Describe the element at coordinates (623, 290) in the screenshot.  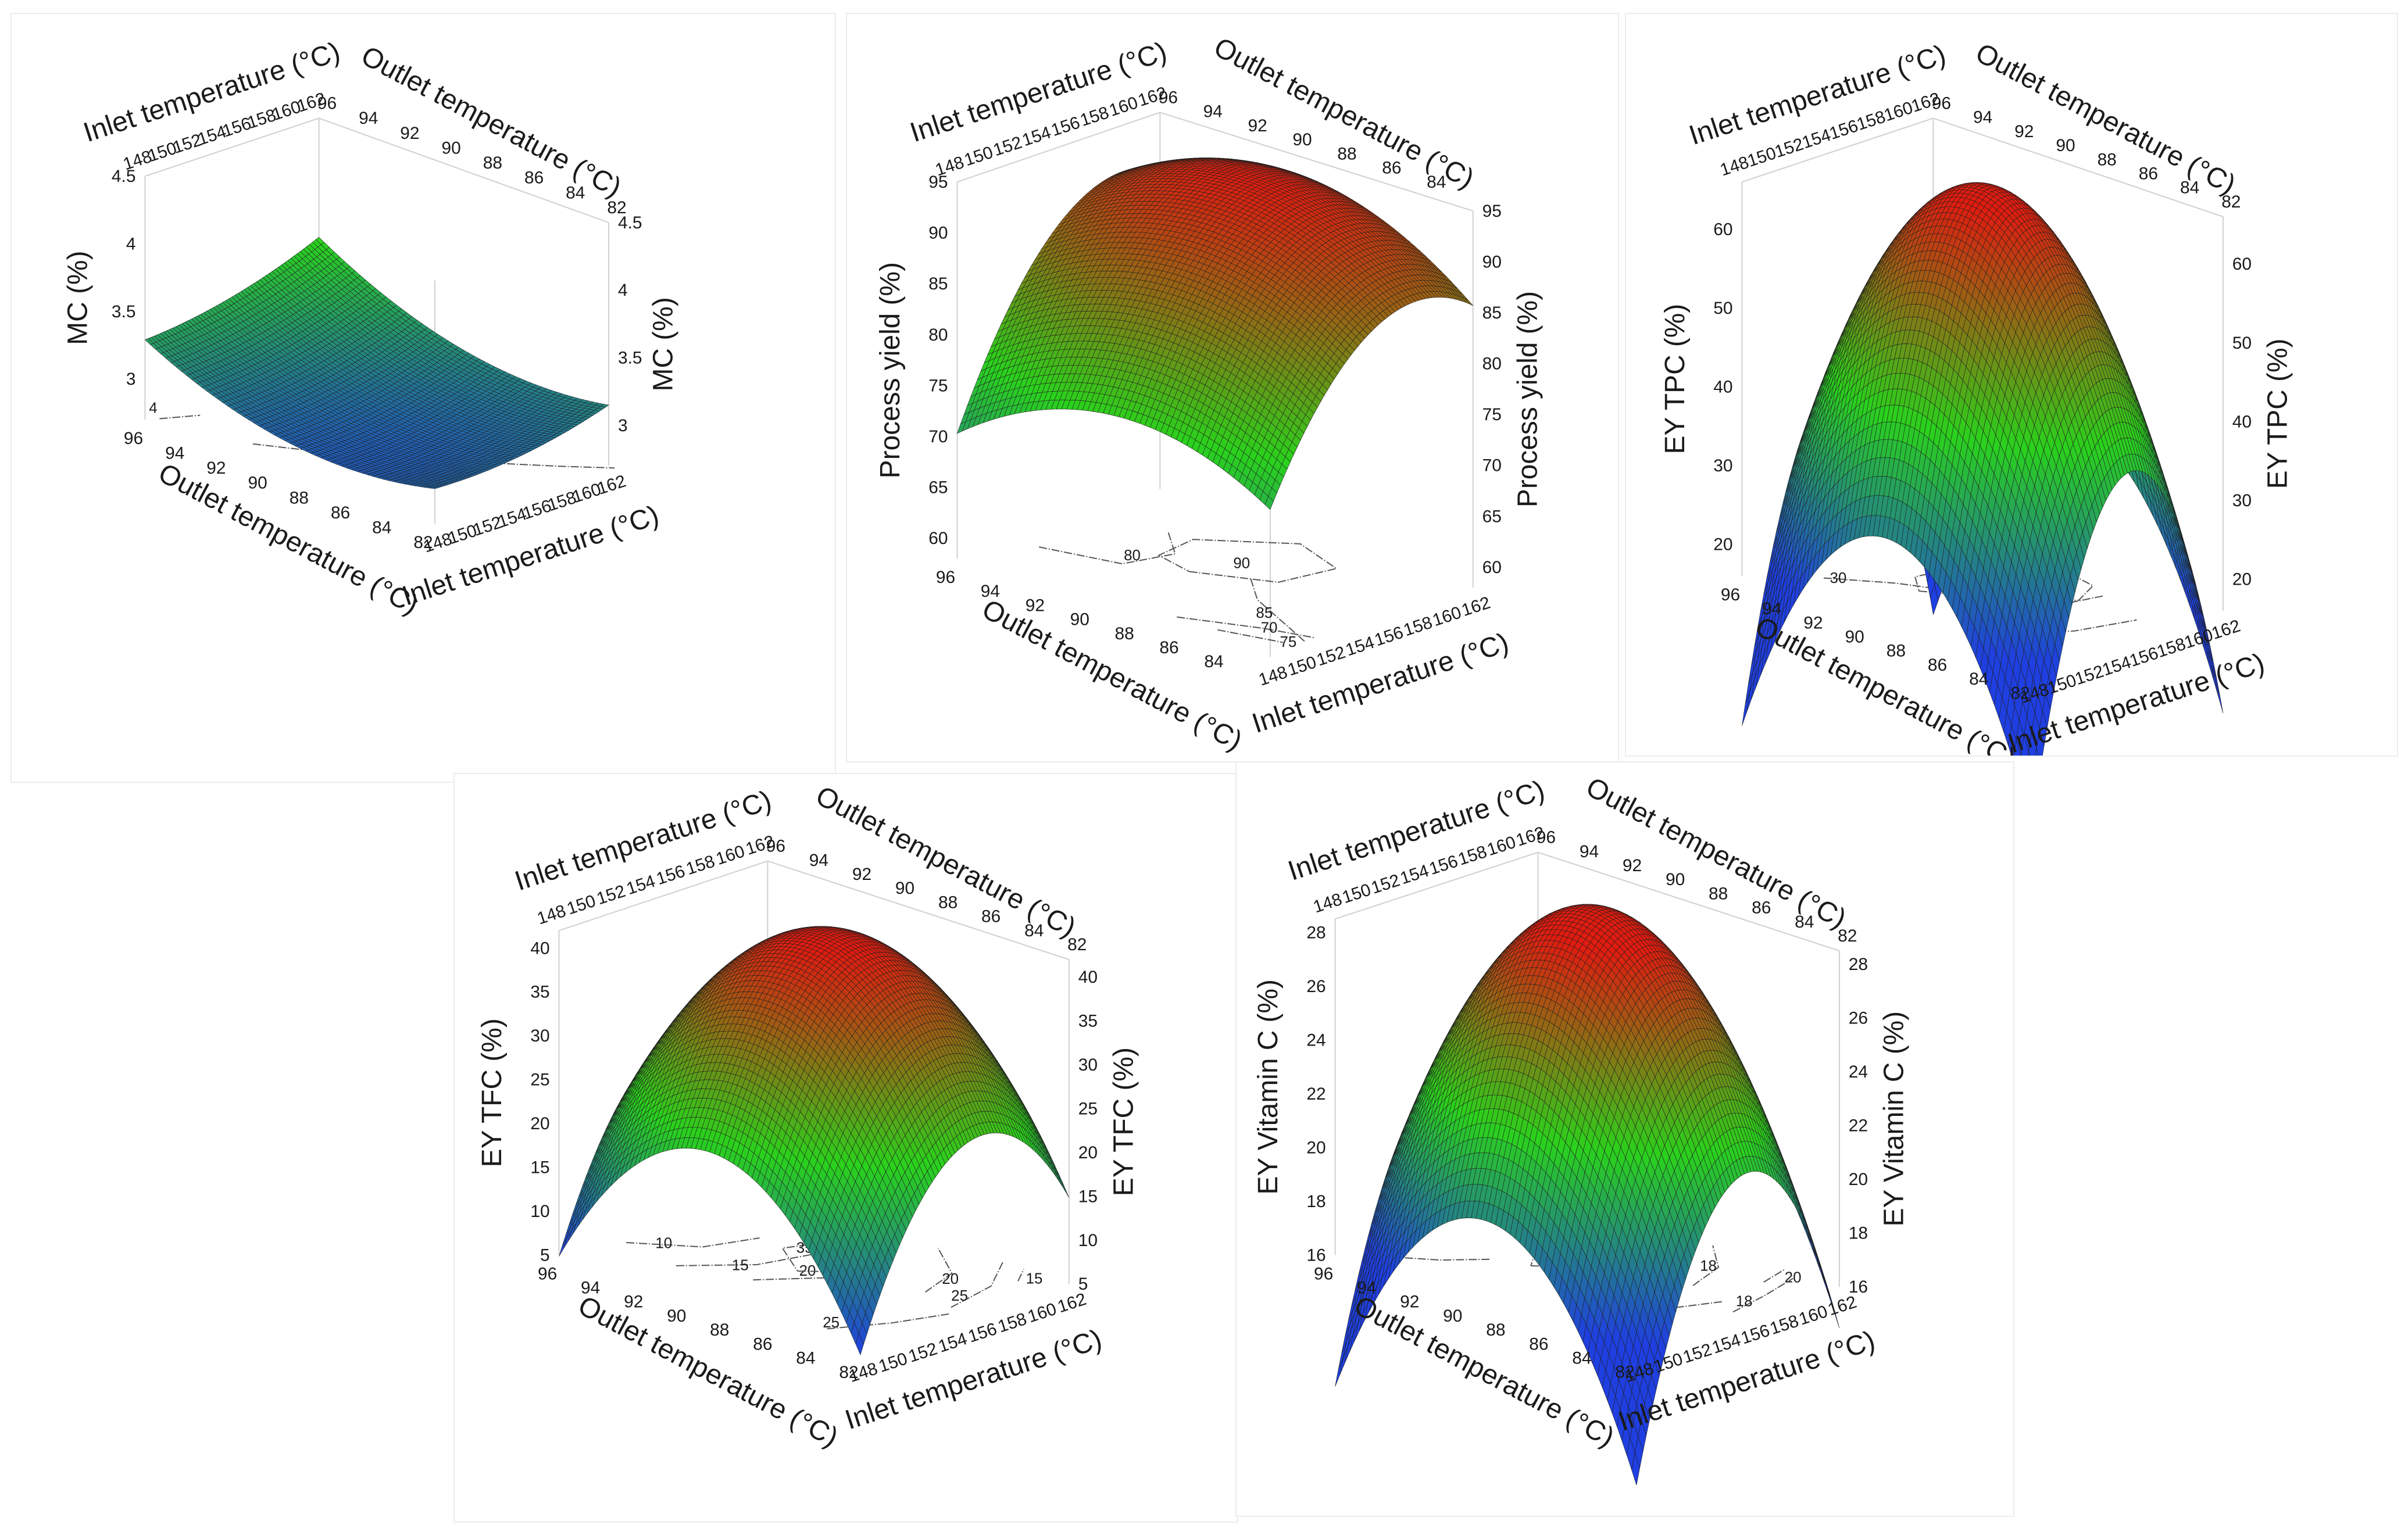
I see `z-right-tick-label: 4` at that location.